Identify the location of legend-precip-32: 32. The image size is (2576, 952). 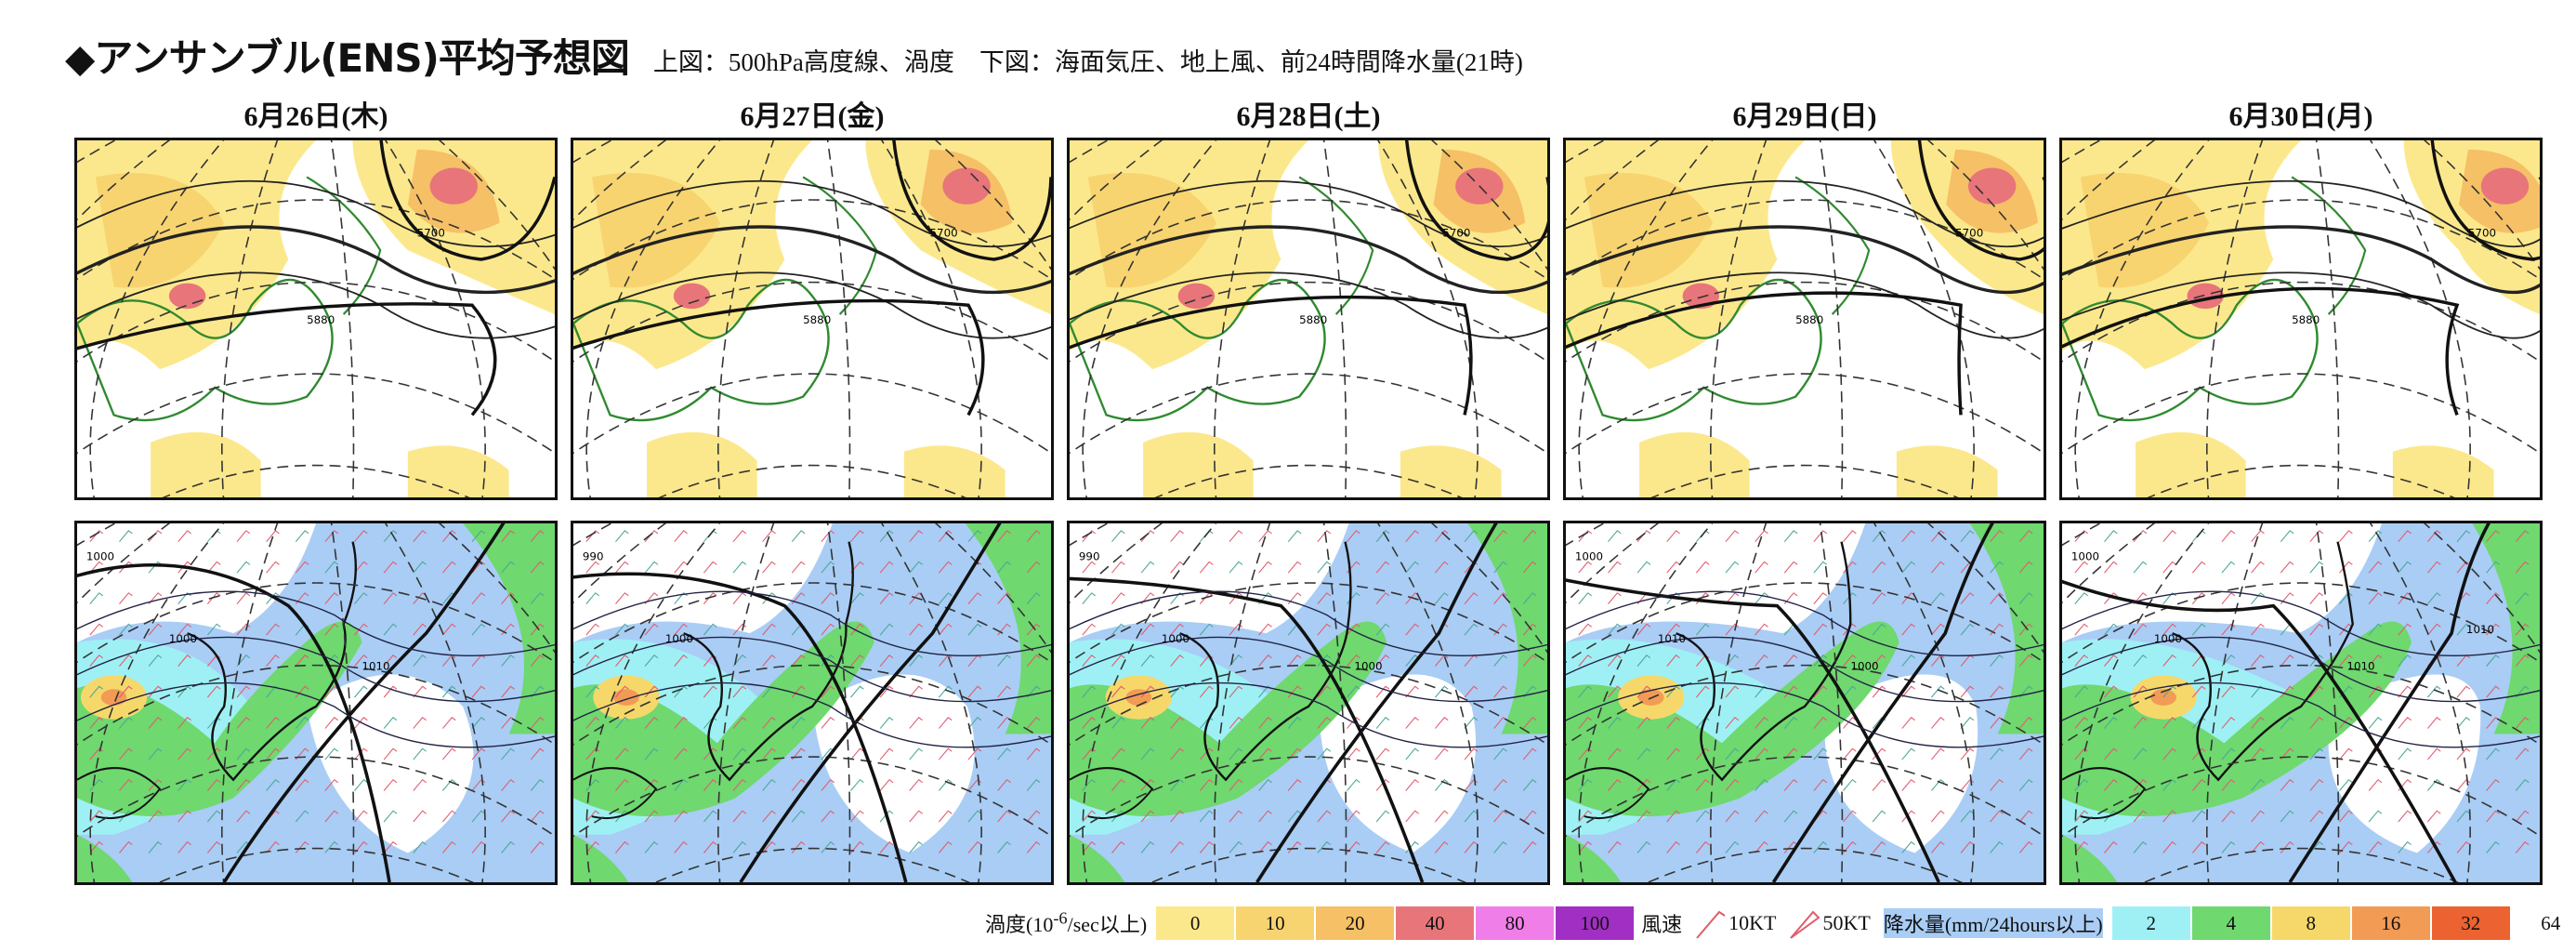
(2471, 923).